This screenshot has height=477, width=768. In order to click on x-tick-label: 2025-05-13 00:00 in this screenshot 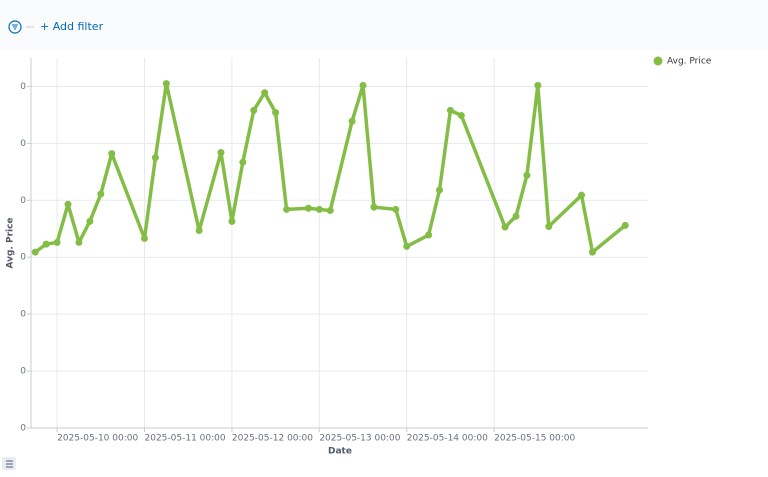, I will do `click(359, 439)`.